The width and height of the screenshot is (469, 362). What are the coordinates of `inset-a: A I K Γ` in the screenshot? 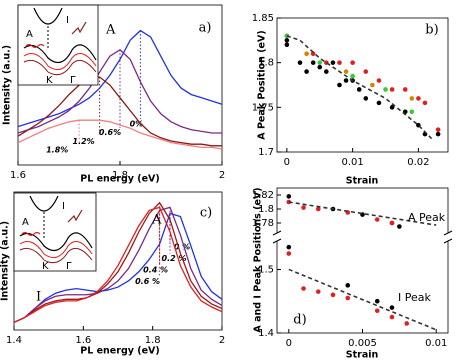 It's located at (58, 45).